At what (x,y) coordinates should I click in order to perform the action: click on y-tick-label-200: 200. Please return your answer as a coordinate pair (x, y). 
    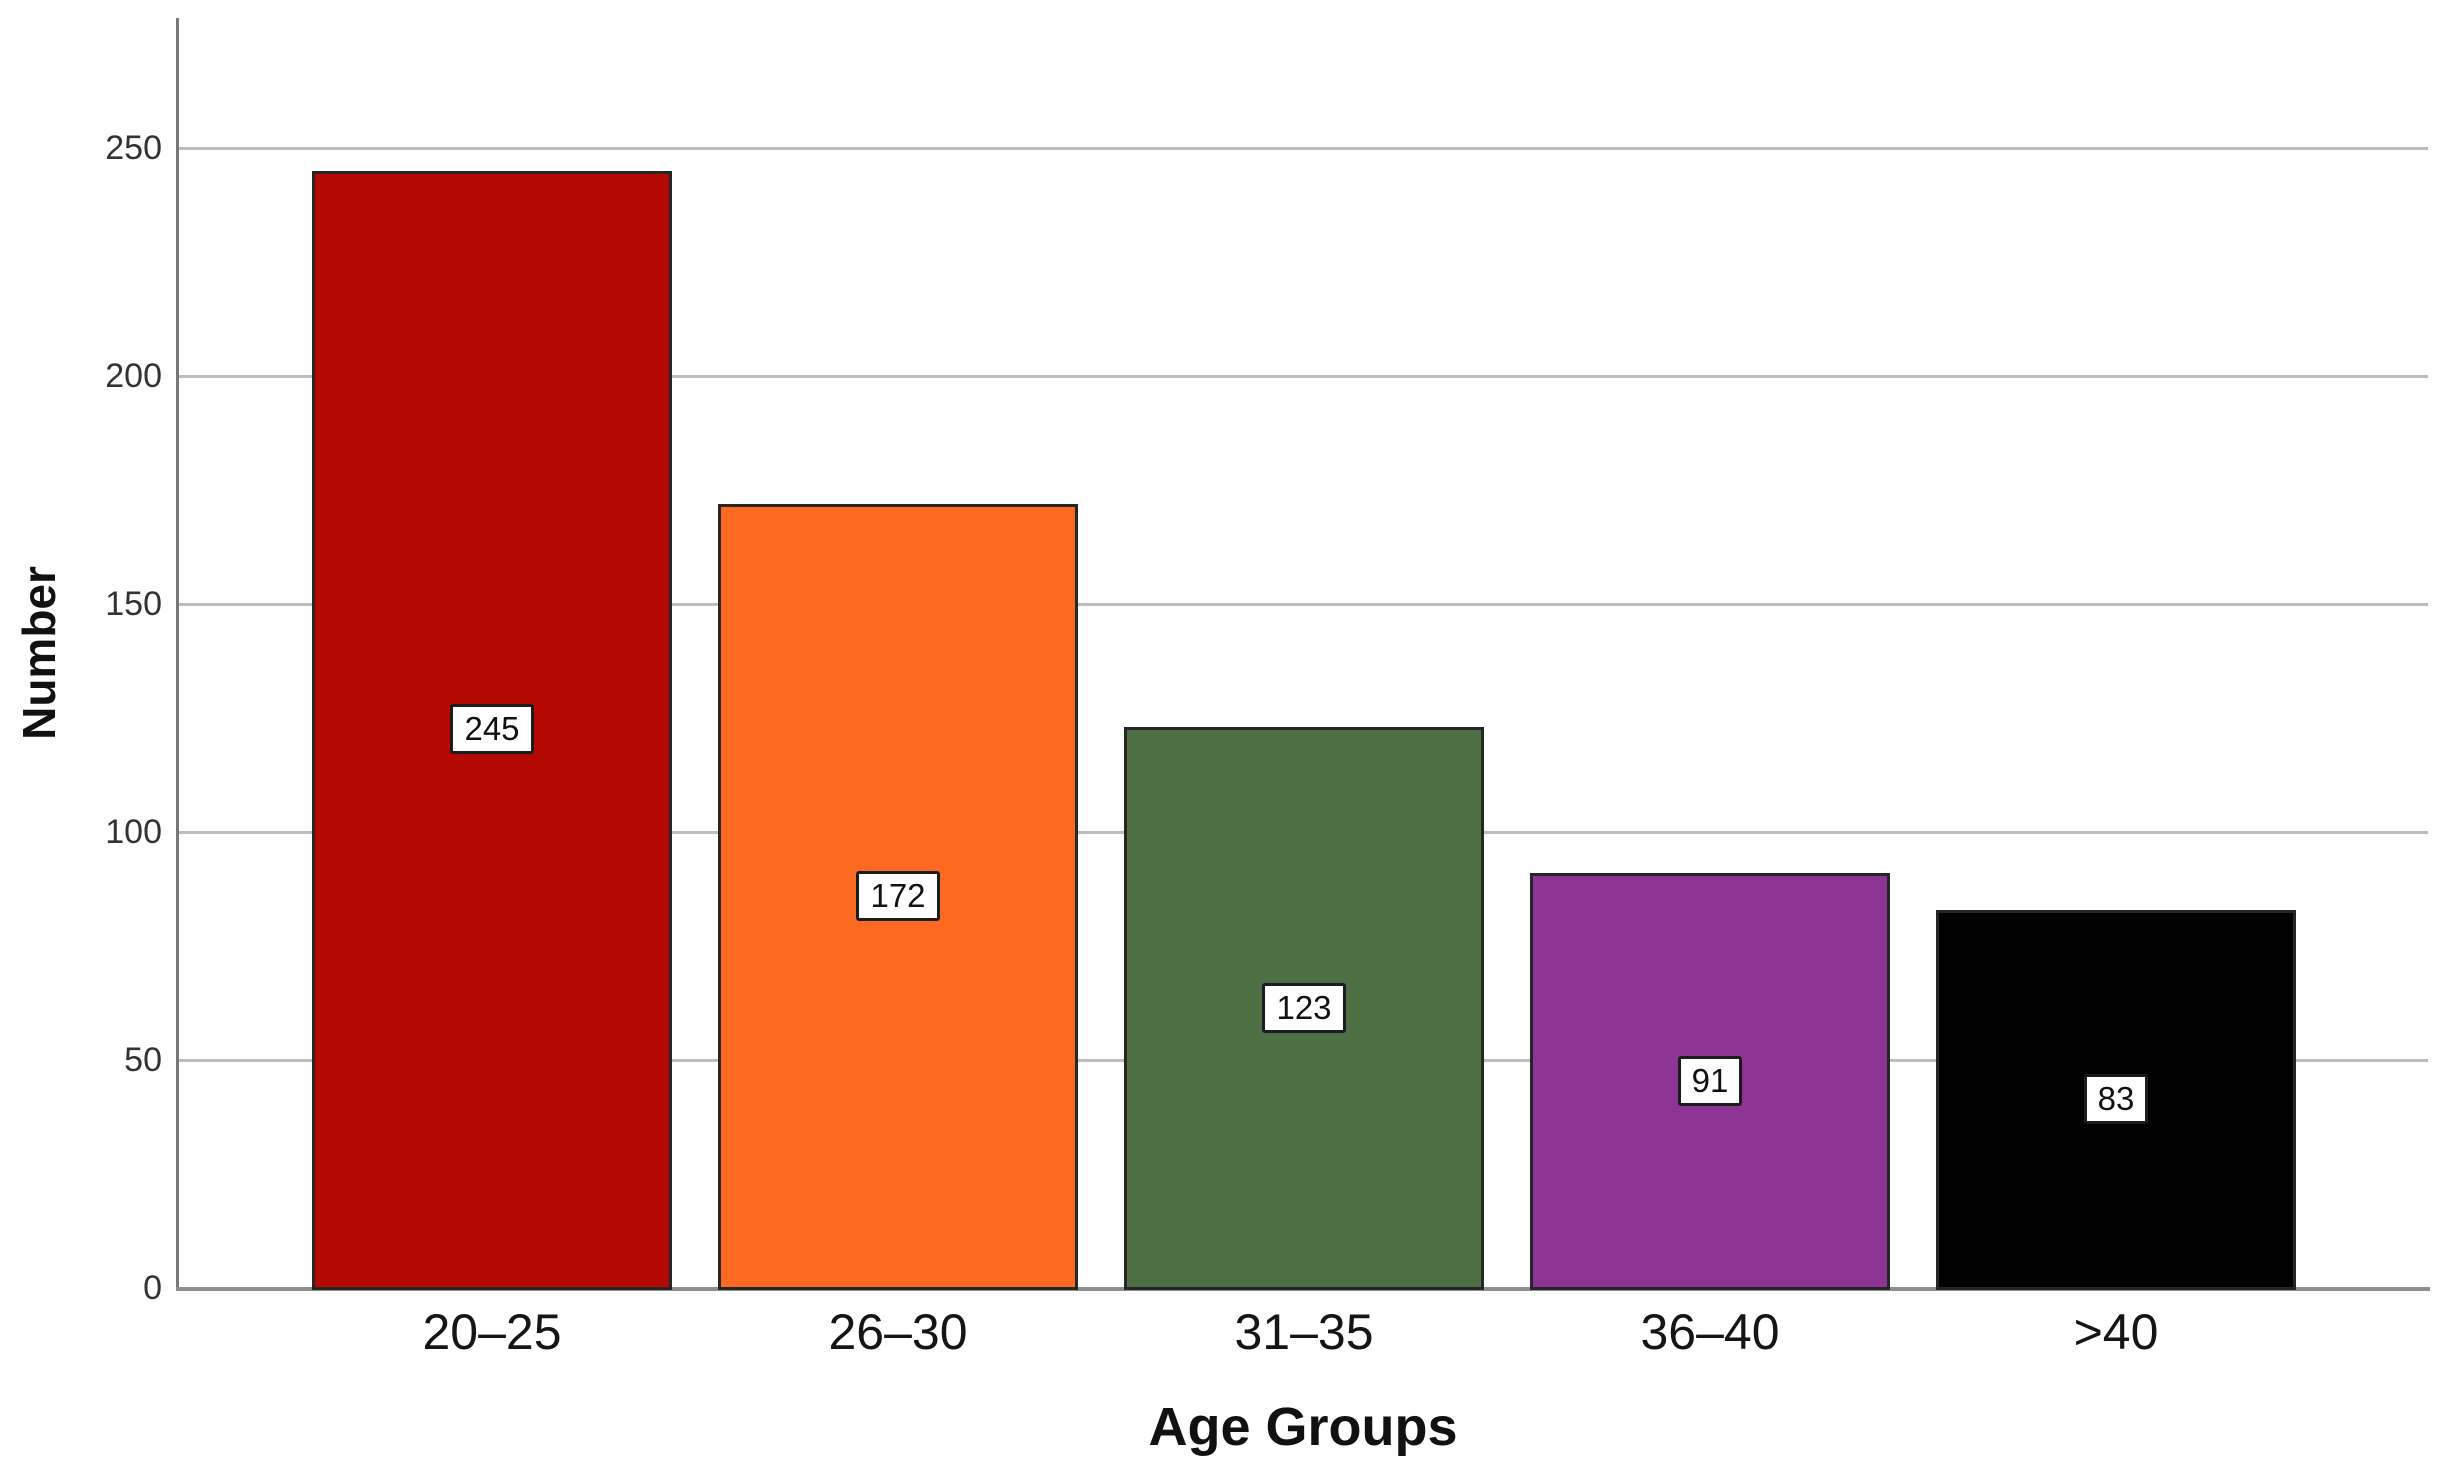
    Looking at the image, I should click on (133, 376).